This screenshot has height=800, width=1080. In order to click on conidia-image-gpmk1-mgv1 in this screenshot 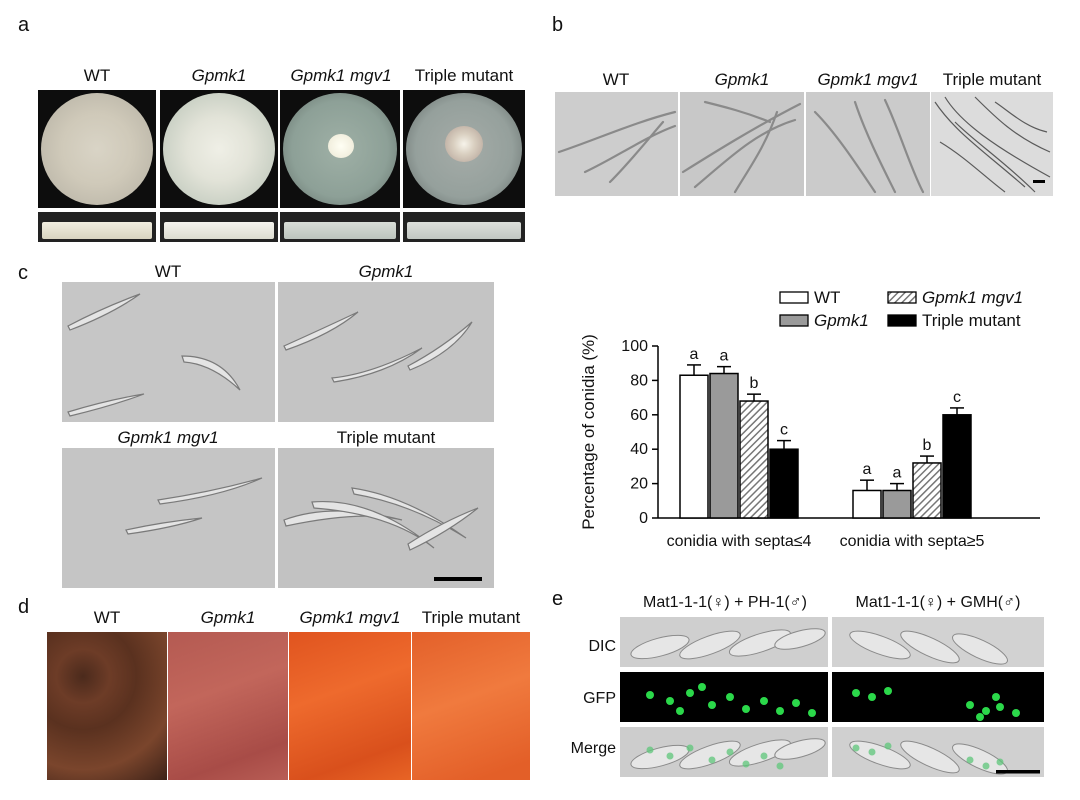, I will do `click(168, 518)`.